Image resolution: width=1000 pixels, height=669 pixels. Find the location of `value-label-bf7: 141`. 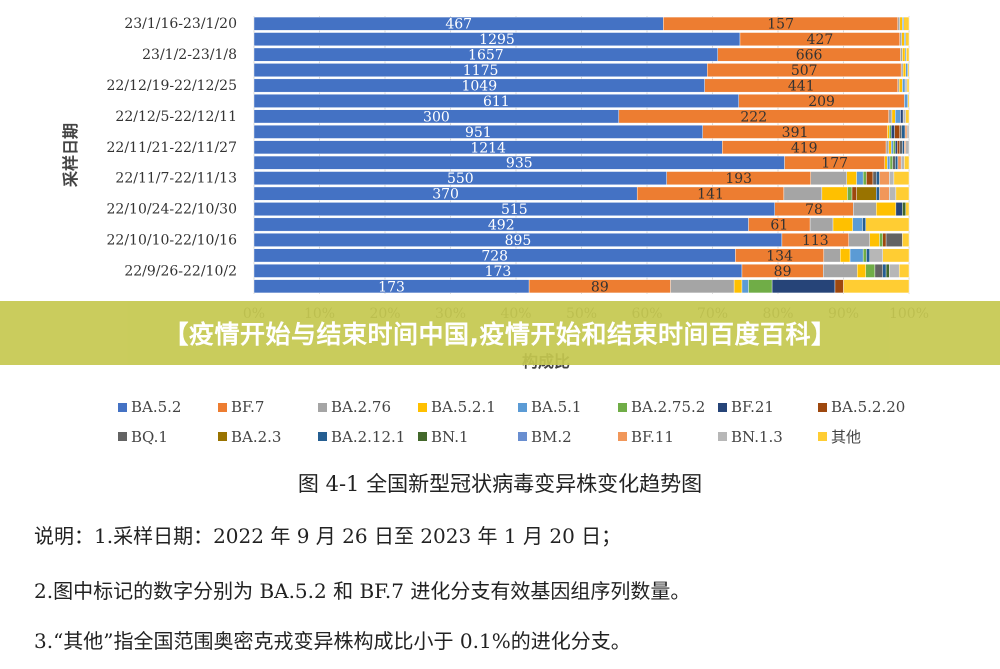

value-label-bf7: 141 is located at coordinates (710, 195).